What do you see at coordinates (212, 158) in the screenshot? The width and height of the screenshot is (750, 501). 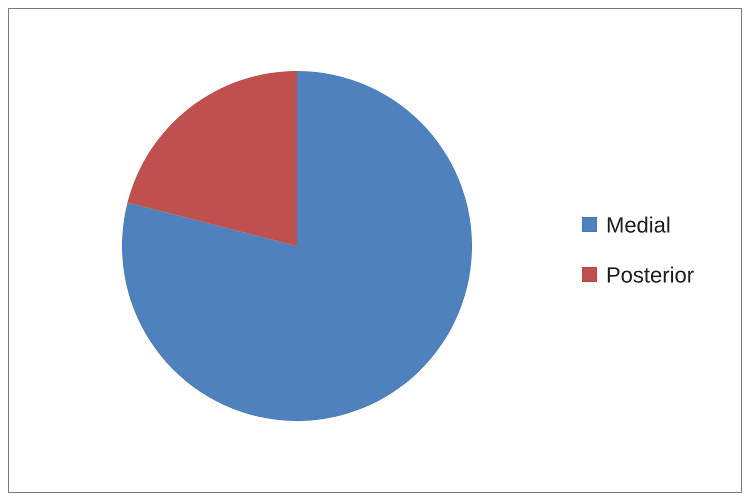 I see `pie-slice` at bounding box center [212, 158].